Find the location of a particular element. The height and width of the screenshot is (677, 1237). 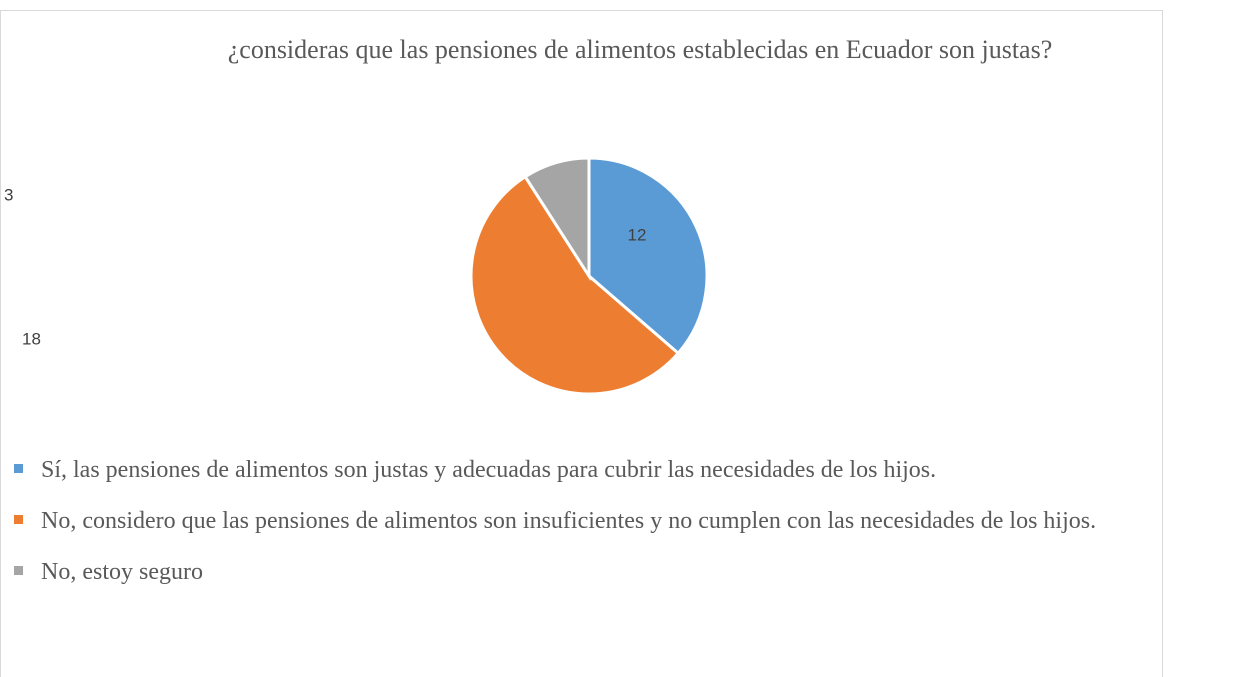

data-label: 18 is located at coordinates (31, 338).